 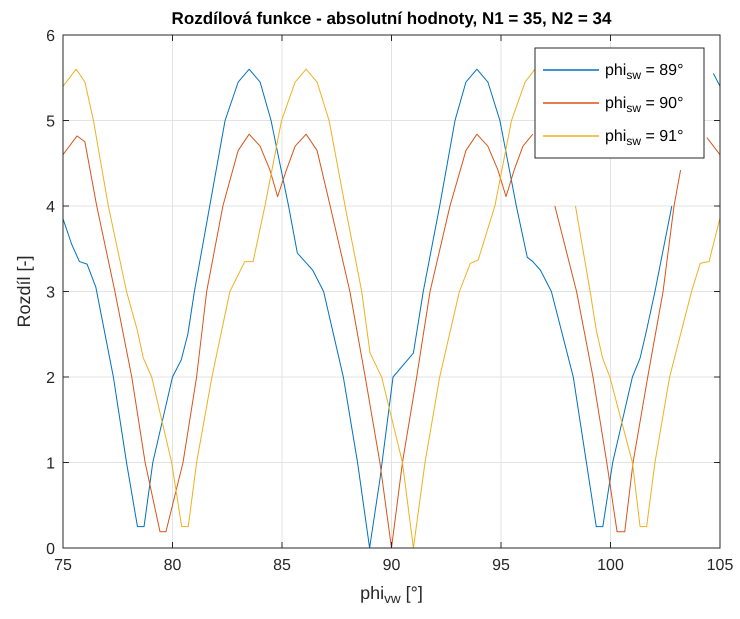 I want to click on y-tick-label: 3, so click(x=51, y=293).